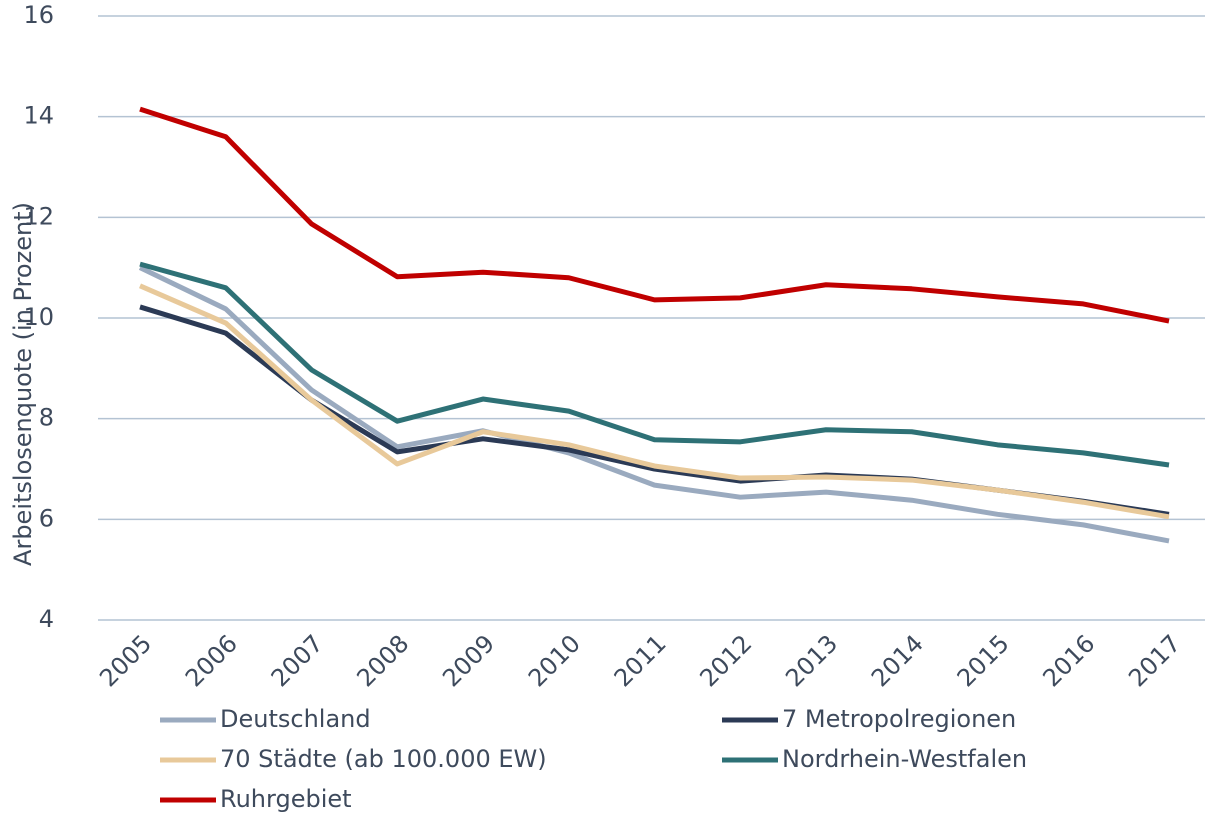 Image resolution: width=1207 pixels, height=818 pixels. Describe the element at coordinates (46, 518) in the screenshot. I see `y-tick-label: 6` at that location.